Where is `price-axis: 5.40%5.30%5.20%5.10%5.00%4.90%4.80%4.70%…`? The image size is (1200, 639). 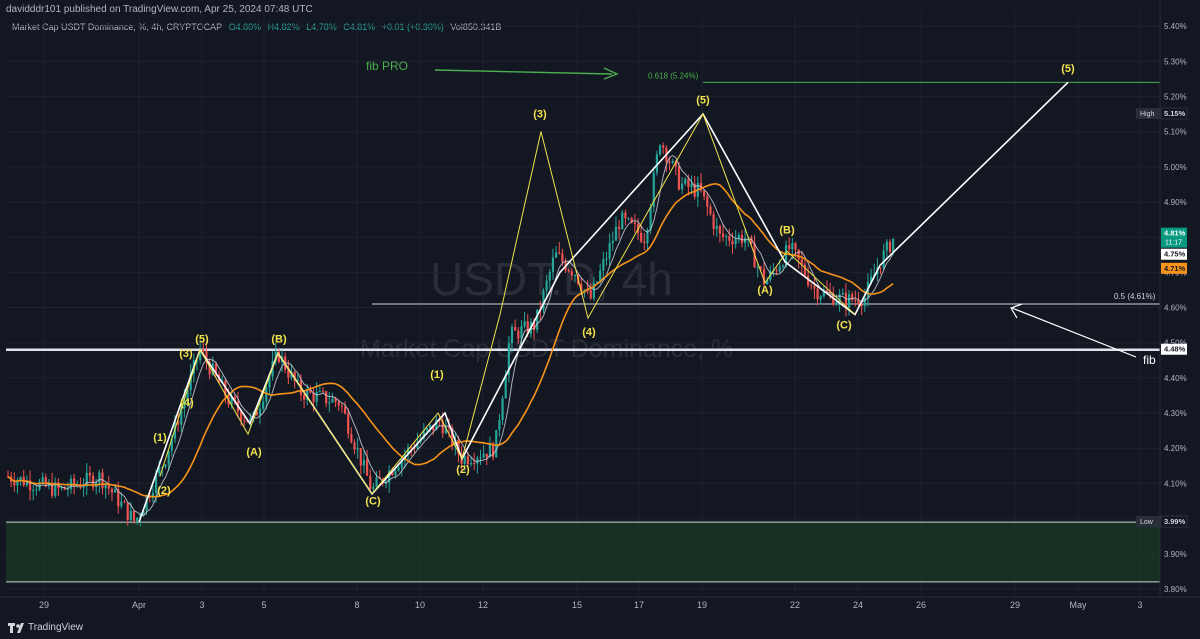 price-axis: 5.40%5.30%5.20%5.10%5.00%4.90%4.80%4.70%… is located at coordinates (1162, 308).